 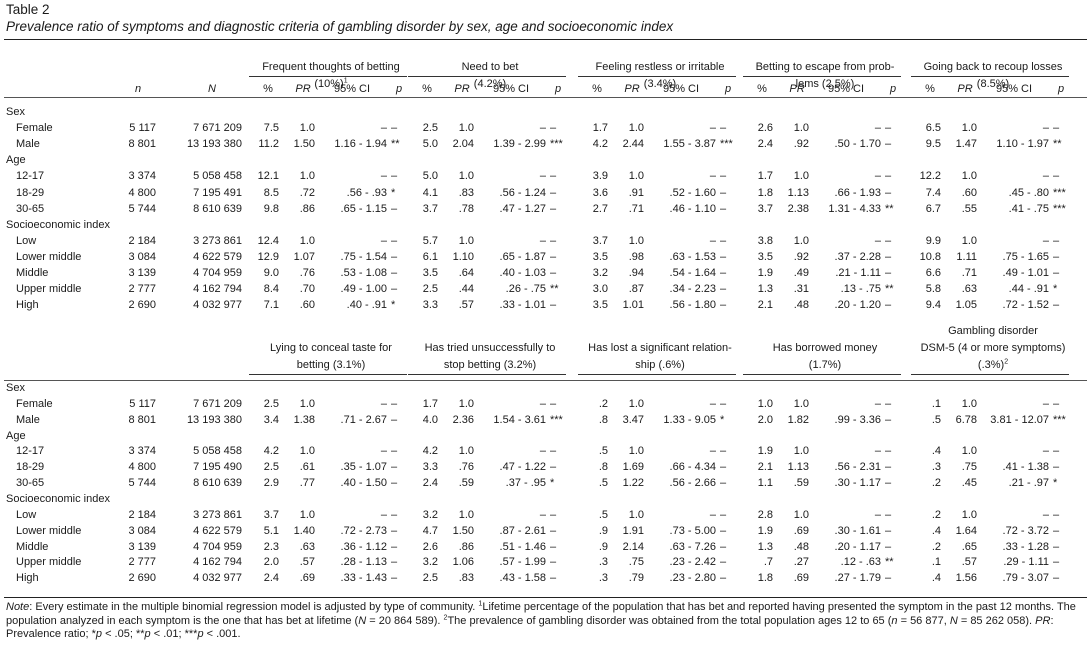 What do you see at coordinates (142, 467) in the screenshot?
I see `cell-n: 4 800` at bounding box center [142, 467].